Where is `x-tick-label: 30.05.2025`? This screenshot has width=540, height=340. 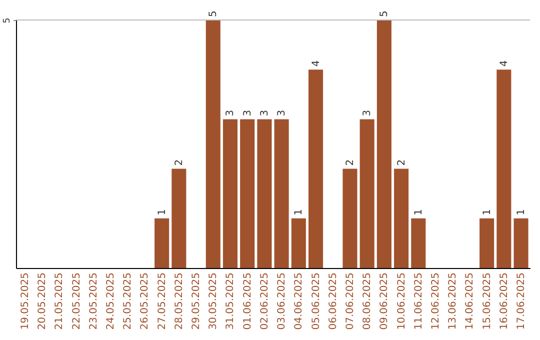 x-tick-label: 30.05.2025 is located at coordinates (214, 301).